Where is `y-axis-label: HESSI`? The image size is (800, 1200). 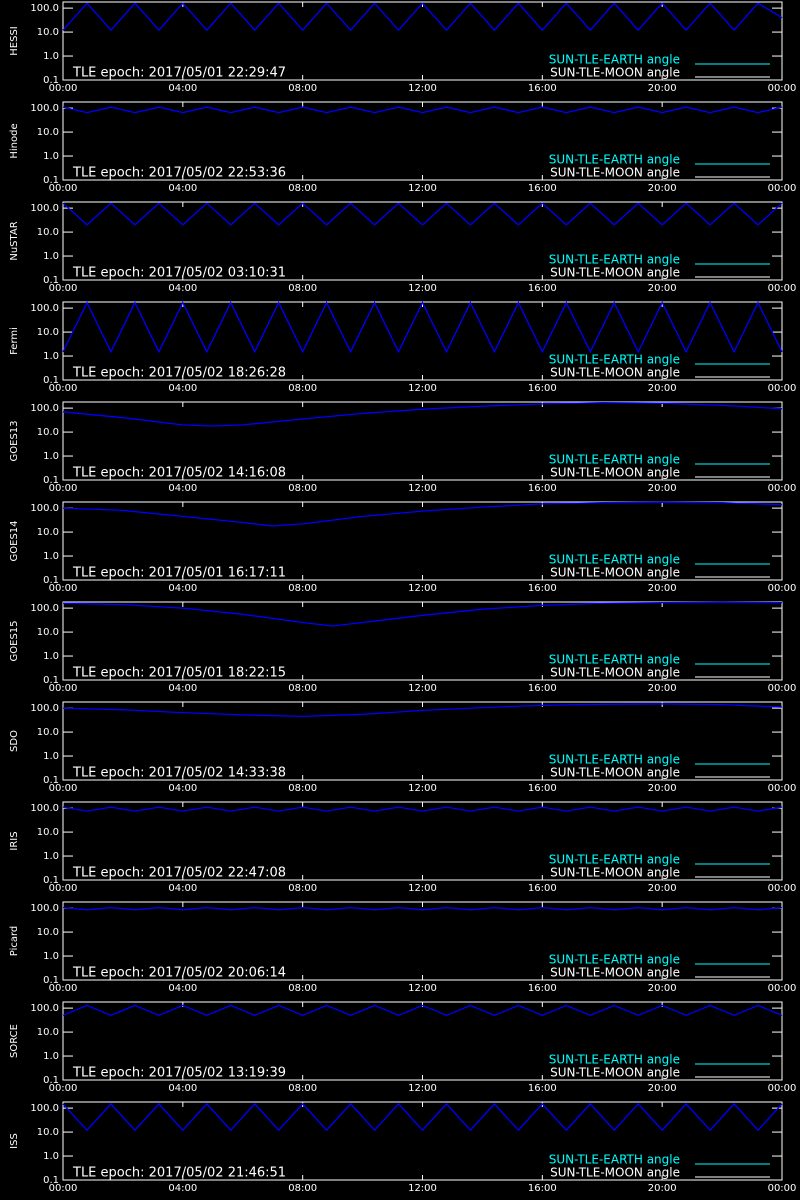 y-axis-label: HESSI is located at coordinates (14, 40).